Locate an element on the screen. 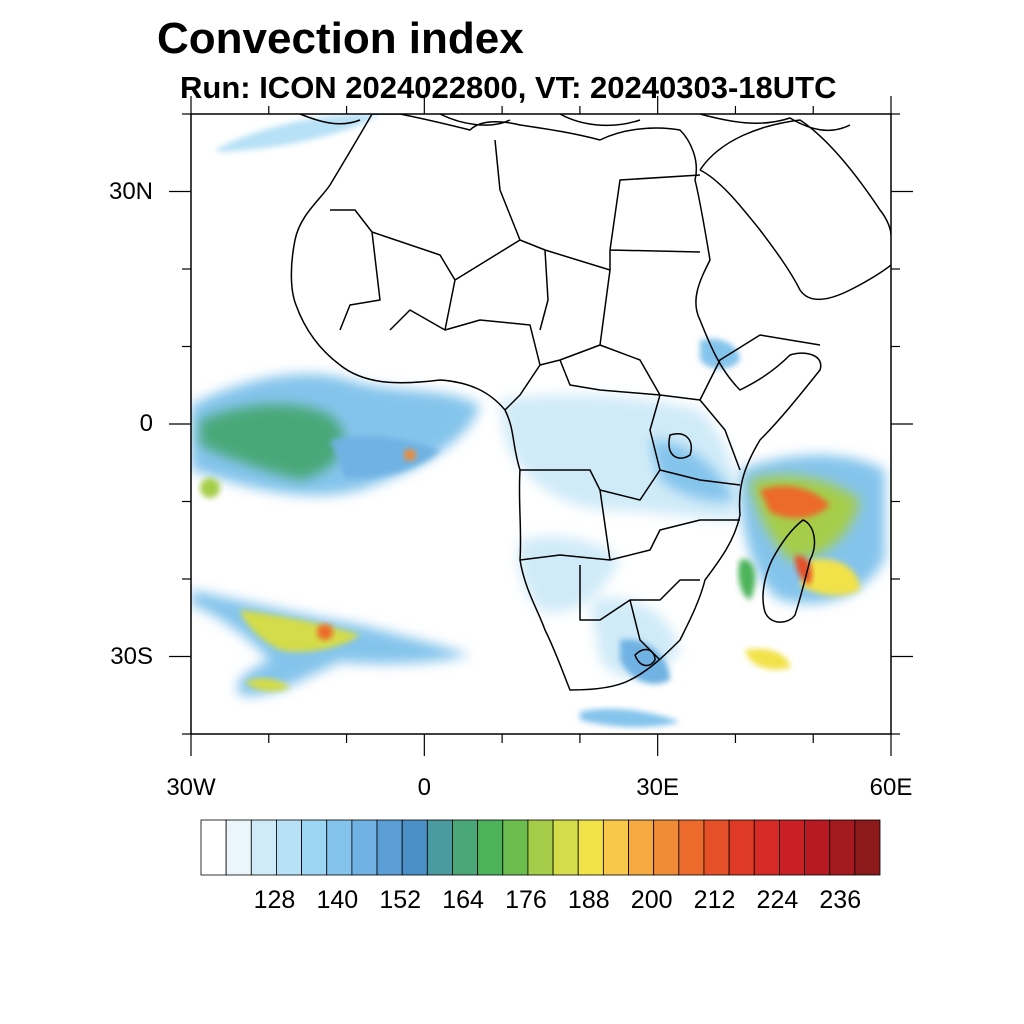  lesotho-border is located at coordinates (645, 657).